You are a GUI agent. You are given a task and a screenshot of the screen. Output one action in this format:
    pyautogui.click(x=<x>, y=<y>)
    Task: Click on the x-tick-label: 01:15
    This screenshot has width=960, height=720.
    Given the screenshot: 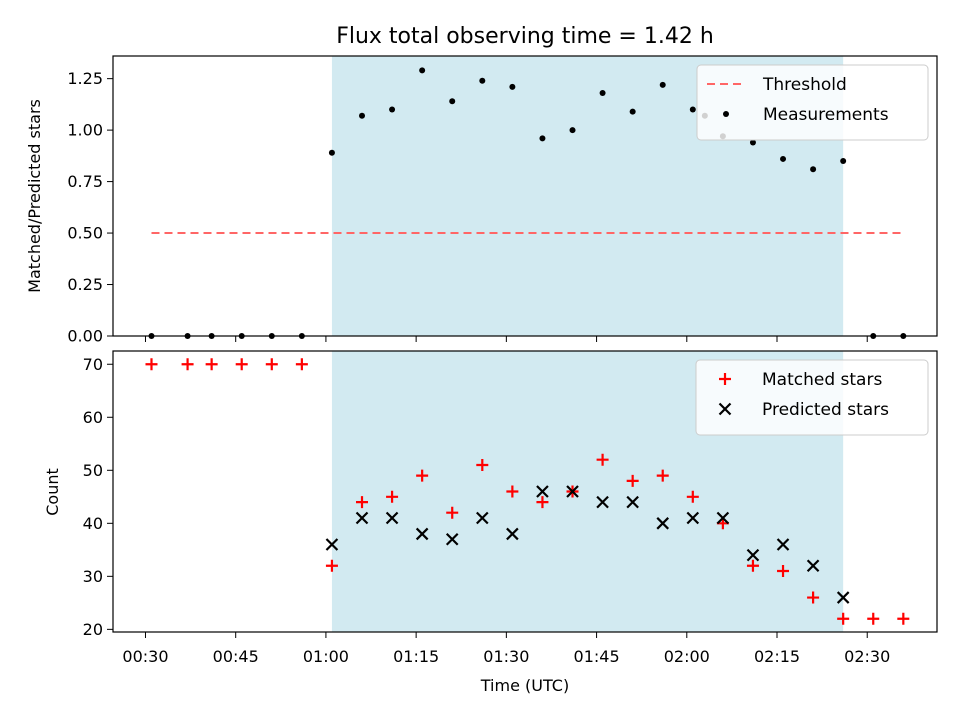 What is the action you would take?
    pyautogui.click(x=416, y=656)
    